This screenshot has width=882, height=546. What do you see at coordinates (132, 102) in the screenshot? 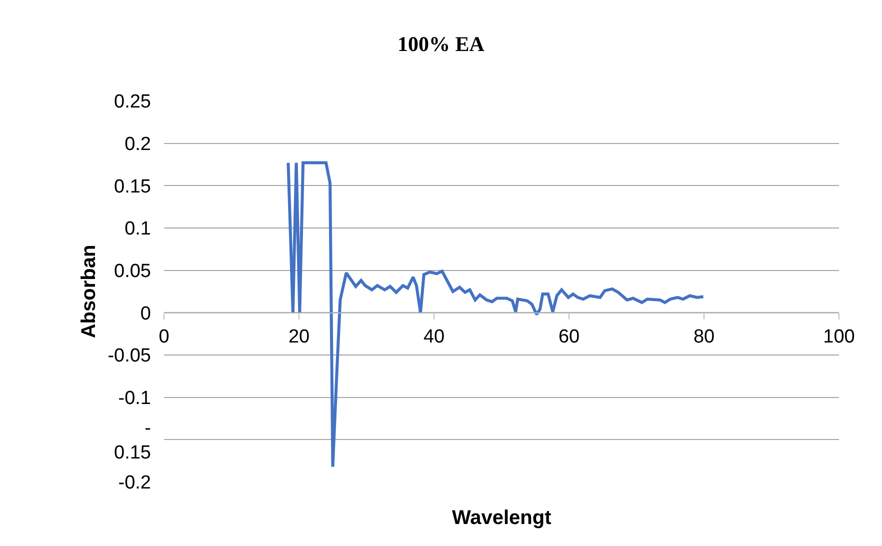
I see `y-tick-label: 0.25` at bounding box center [132, 102].